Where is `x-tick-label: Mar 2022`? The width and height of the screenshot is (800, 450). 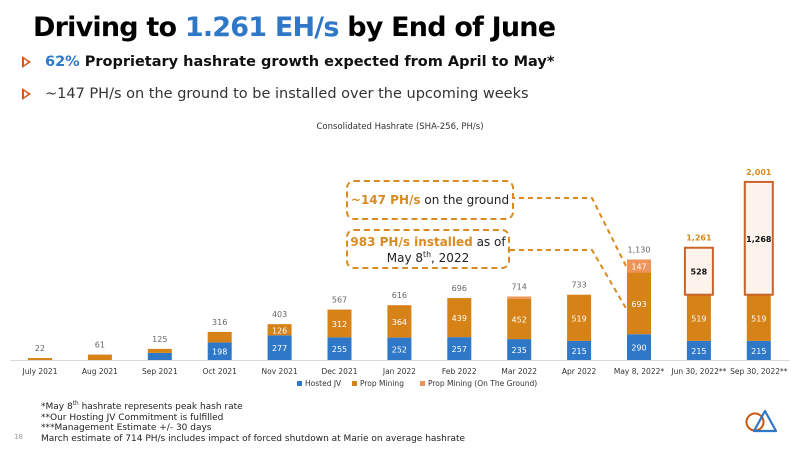 x-tick-label: Mar 2022 is located at coordinates (519, 371).